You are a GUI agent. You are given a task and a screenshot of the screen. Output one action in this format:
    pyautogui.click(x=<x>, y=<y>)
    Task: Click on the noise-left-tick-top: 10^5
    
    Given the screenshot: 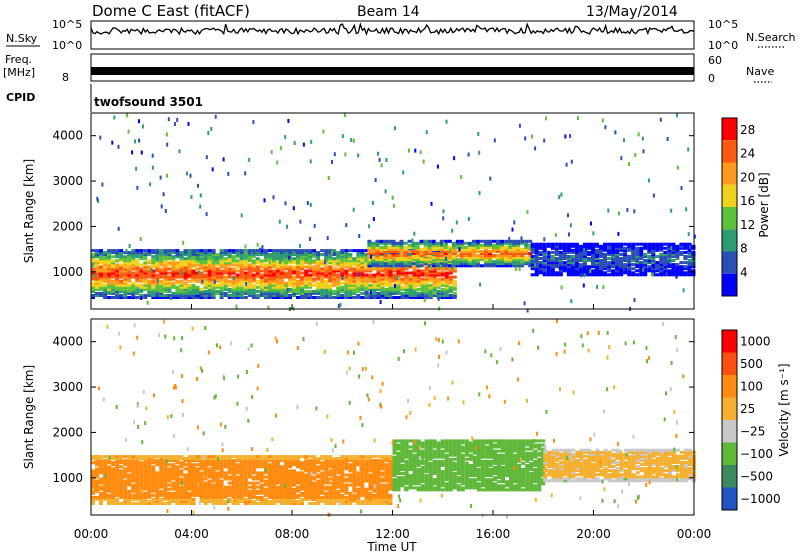 What is the action you would take?
    pyautogui.click(x=67, y=24)
    